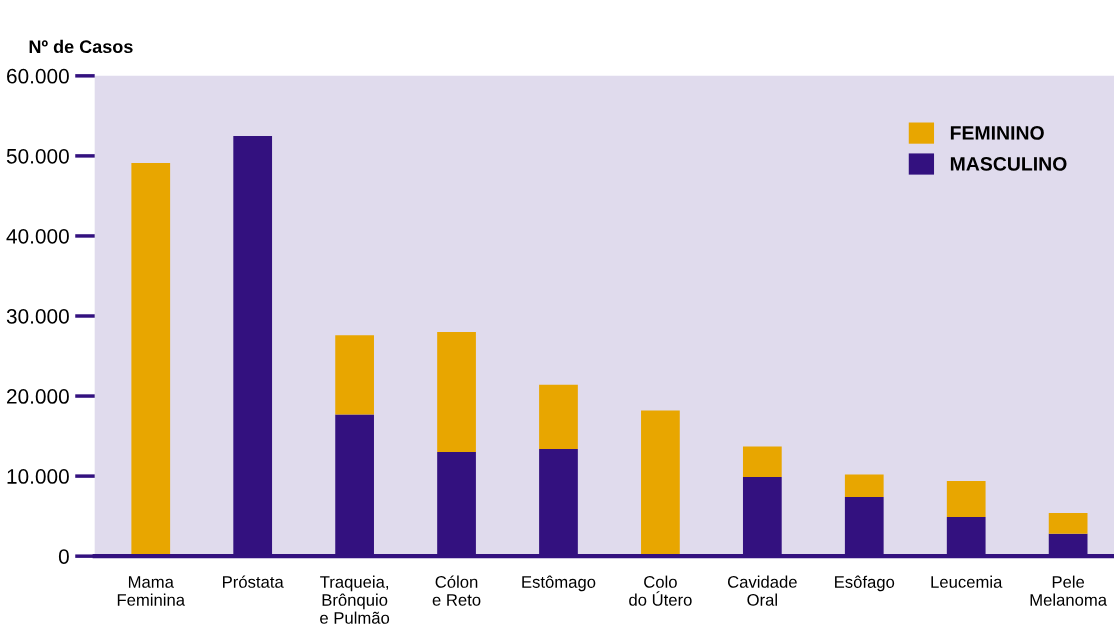 This screenshot has height=632, width=1114. Describe the element at coordinates (1008, 163) in the screenshot. I see `legend-label: MASCULINO` at that location.